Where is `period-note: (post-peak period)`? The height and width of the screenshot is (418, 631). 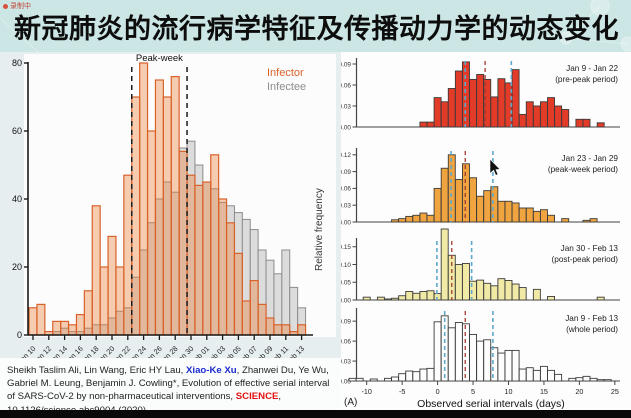
period-note: (post-peak period) is located at coordinates (585, 259).